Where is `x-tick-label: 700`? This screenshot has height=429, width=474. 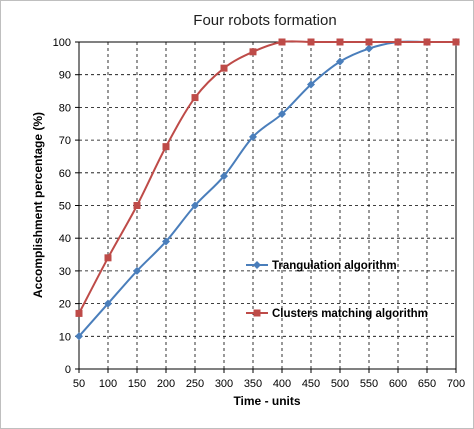
x-tick-label: 700 is located at coordinates (456, 384).